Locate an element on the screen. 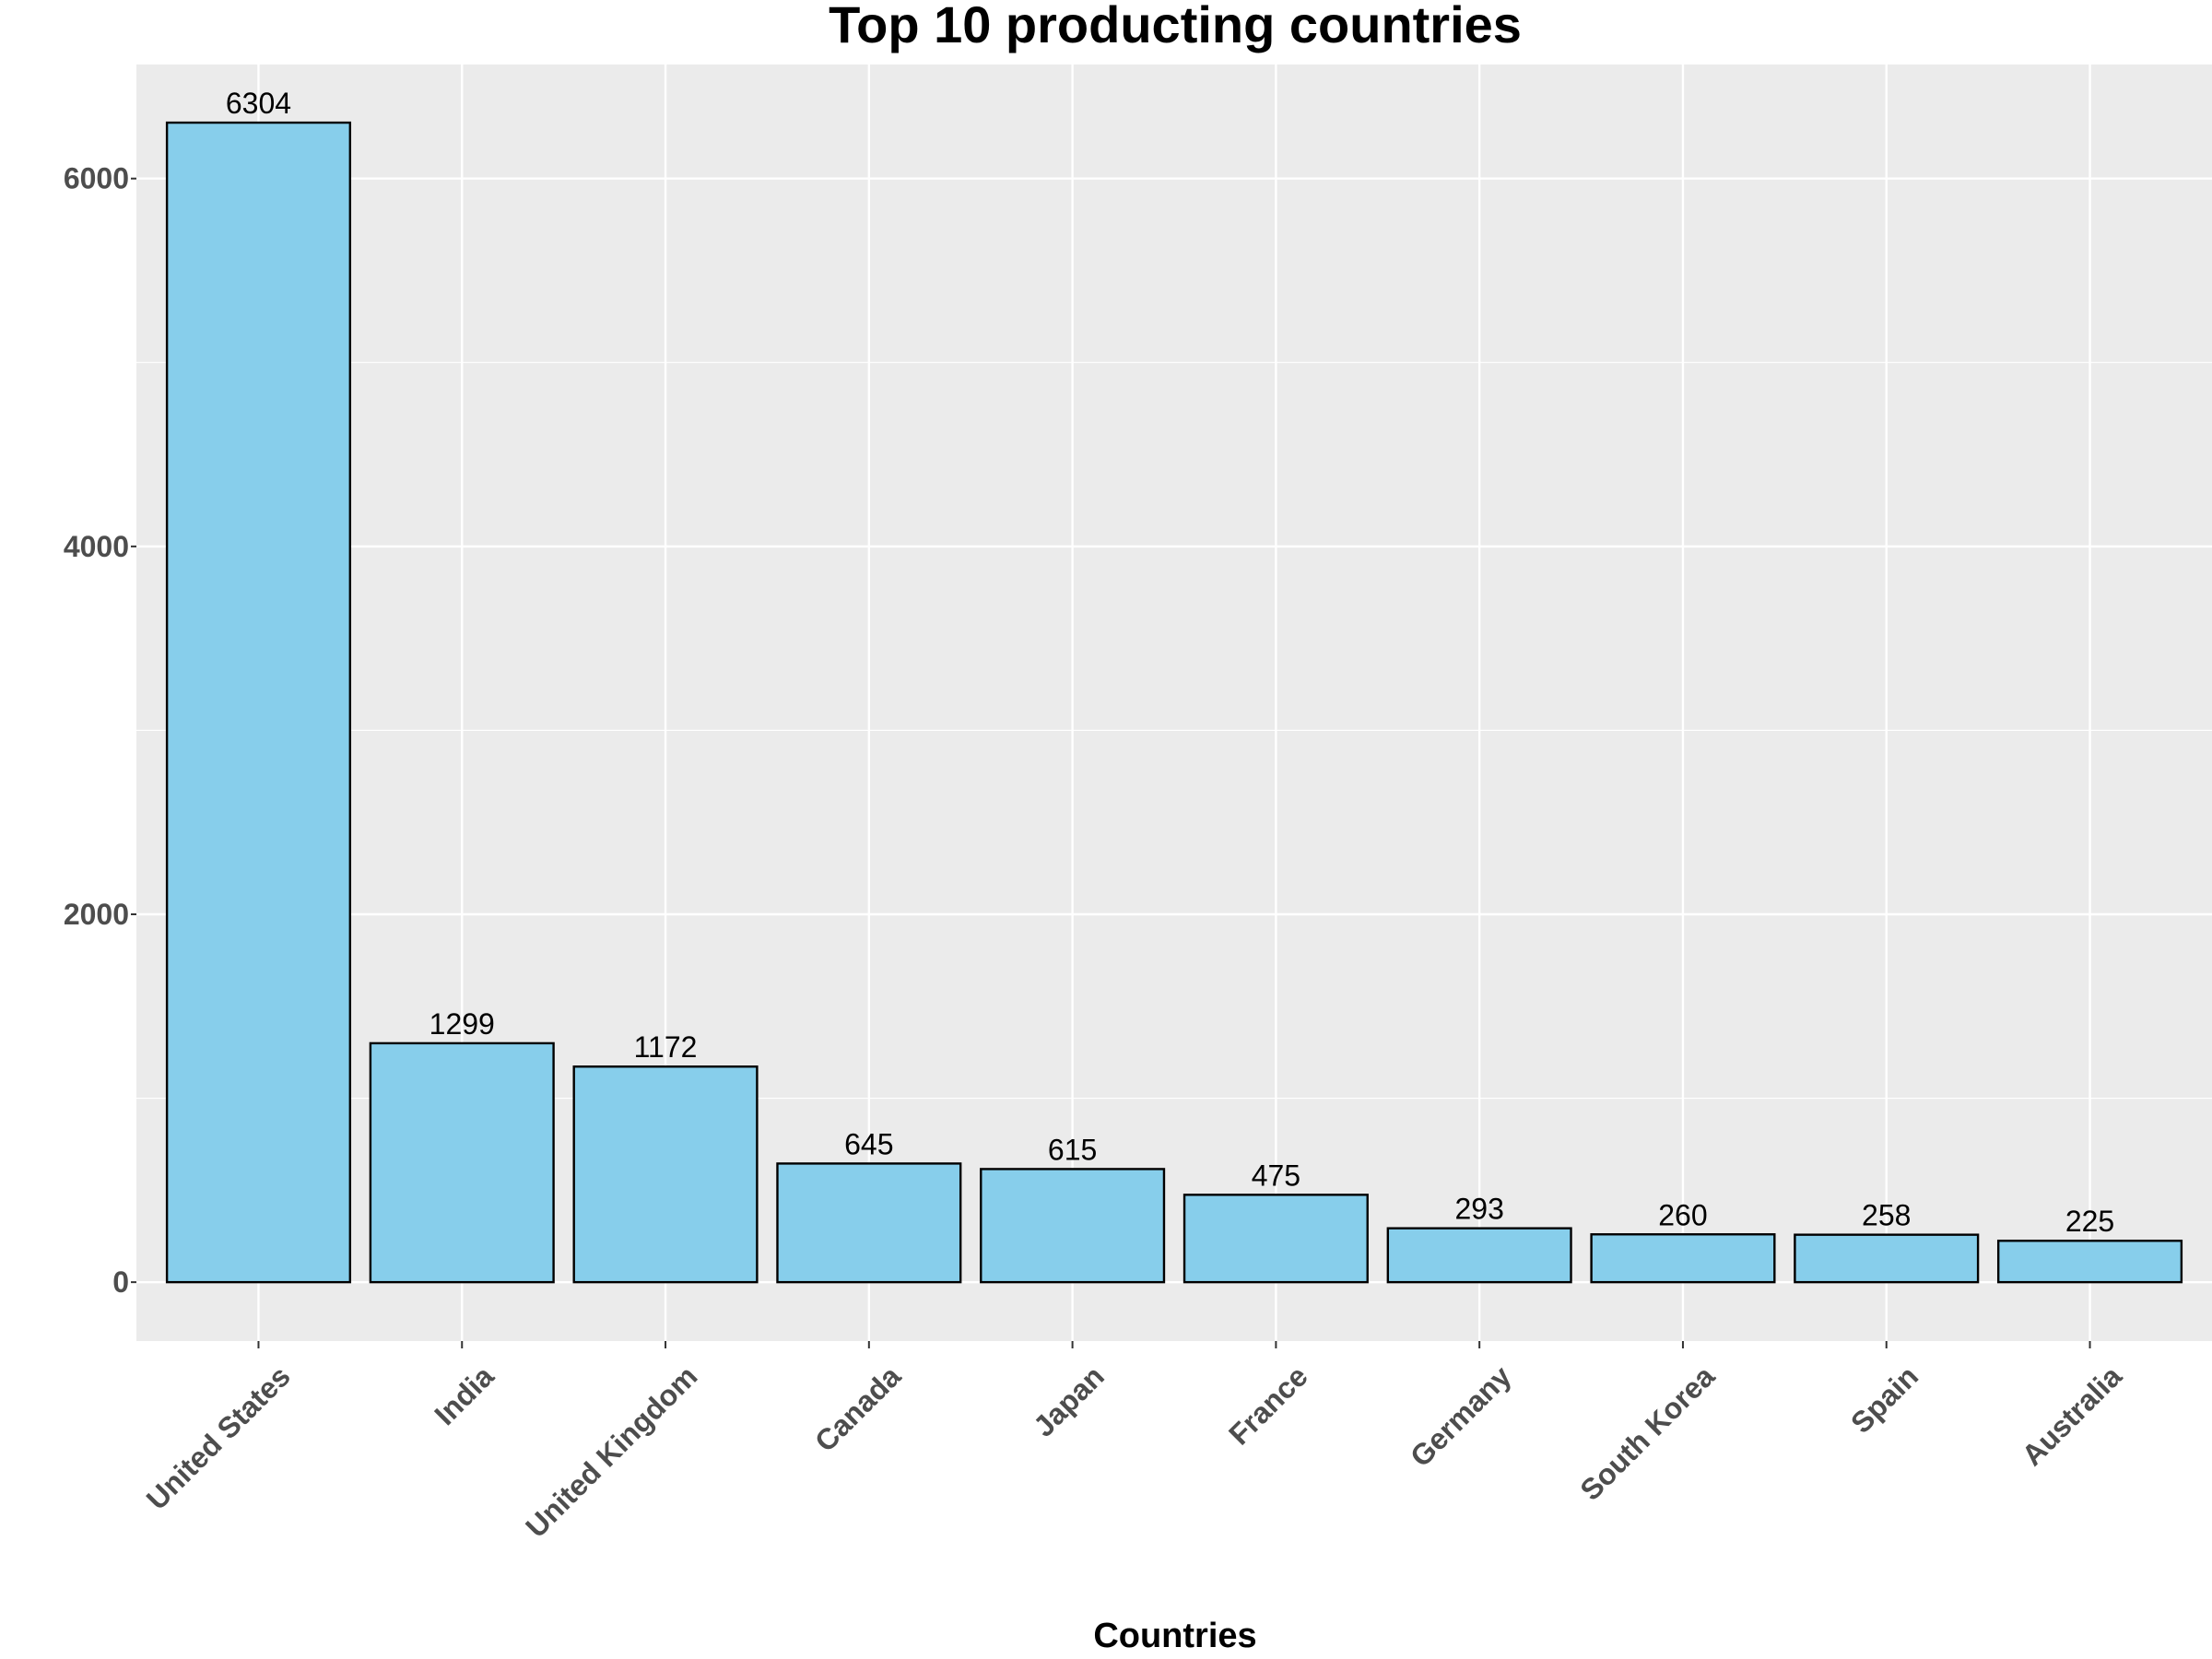  y-tick-label: 2000 is located at coordinates (96, 914).